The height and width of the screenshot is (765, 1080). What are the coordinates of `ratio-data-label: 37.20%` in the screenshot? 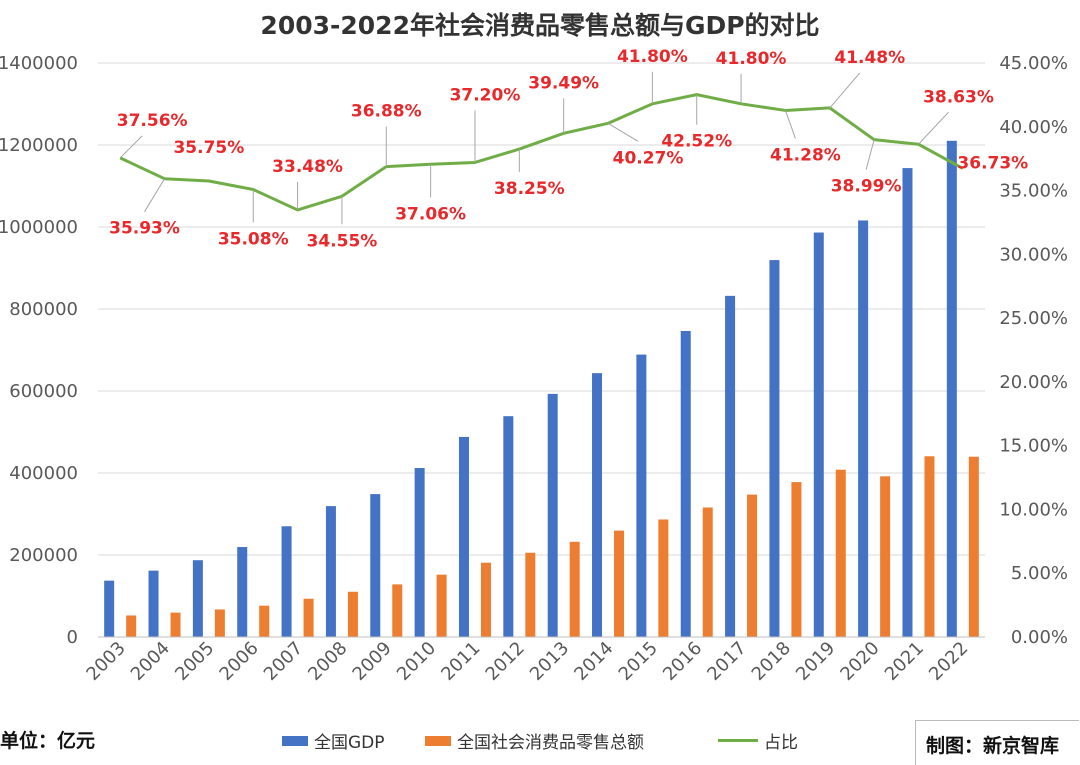 It's located at (485, 95).